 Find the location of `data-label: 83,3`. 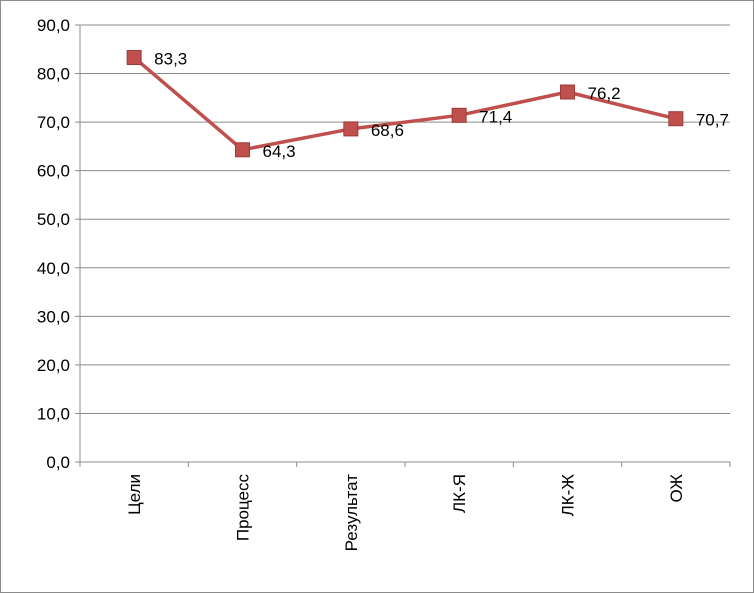

data-label: 83,3 is located at coordinates (170, 59).